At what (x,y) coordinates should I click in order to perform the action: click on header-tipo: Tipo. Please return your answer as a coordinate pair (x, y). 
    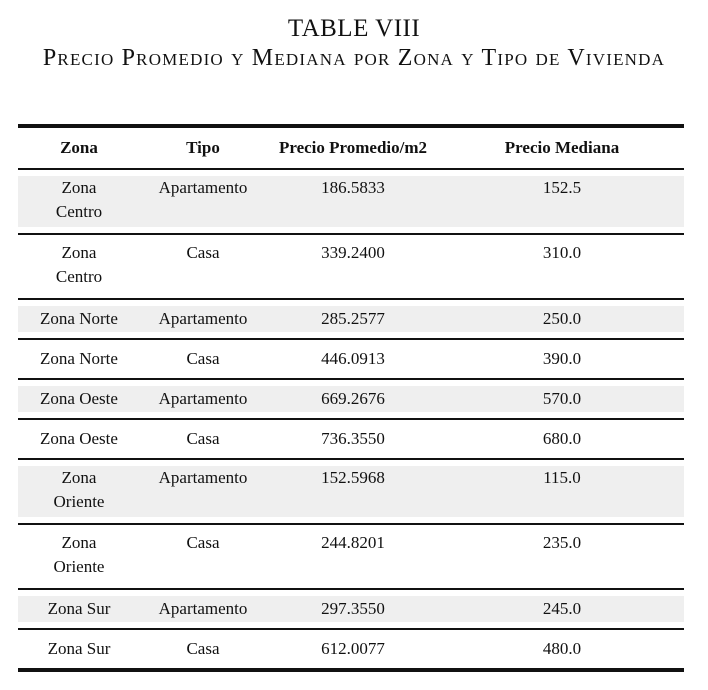
    Looking at the image, I should click on (203, 147).